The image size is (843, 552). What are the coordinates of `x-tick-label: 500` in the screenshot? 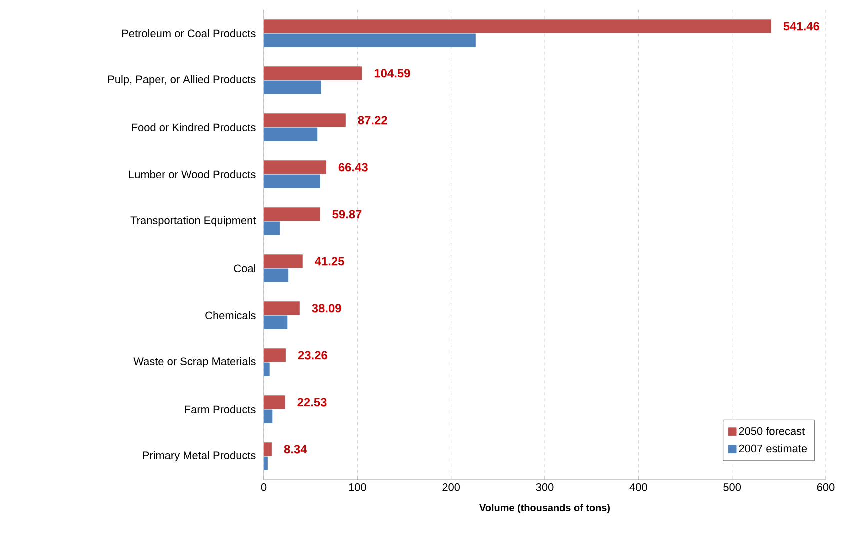 It's located at (733, 488).